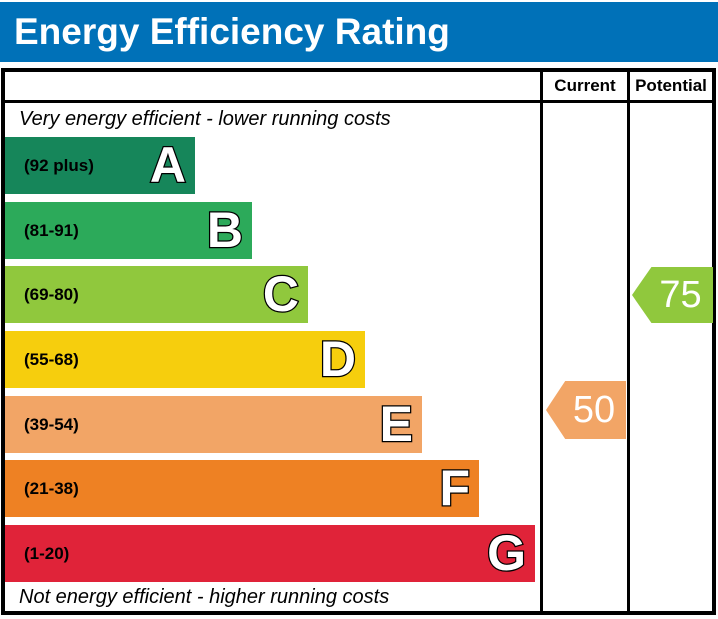 The width and height of the screenshot is (718, 619). Describe the element at coordinates (506, 553) in the screenshot. I see `band-g-letter: G` at that location.